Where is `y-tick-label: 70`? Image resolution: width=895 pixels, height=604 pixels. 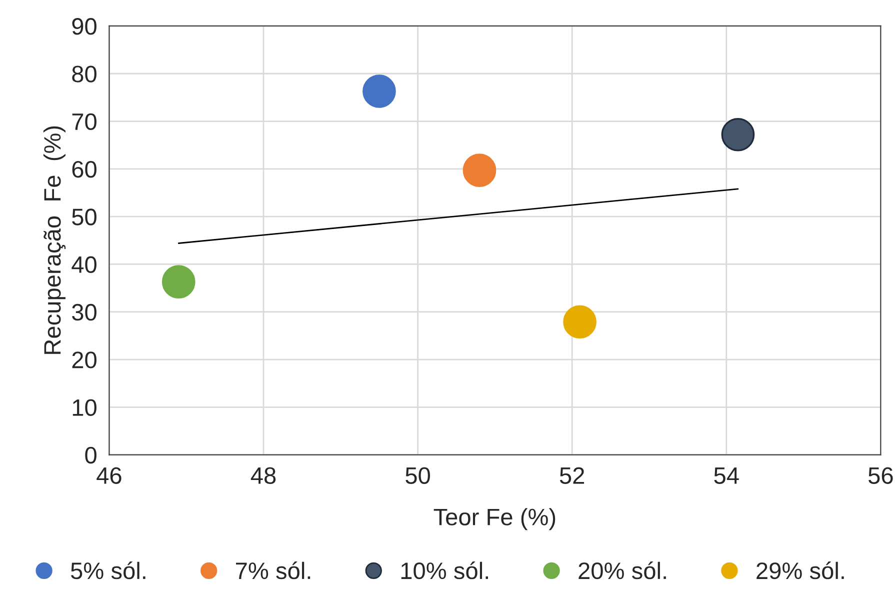
y-tick-label: 70 is located at coordinates (84, 121).